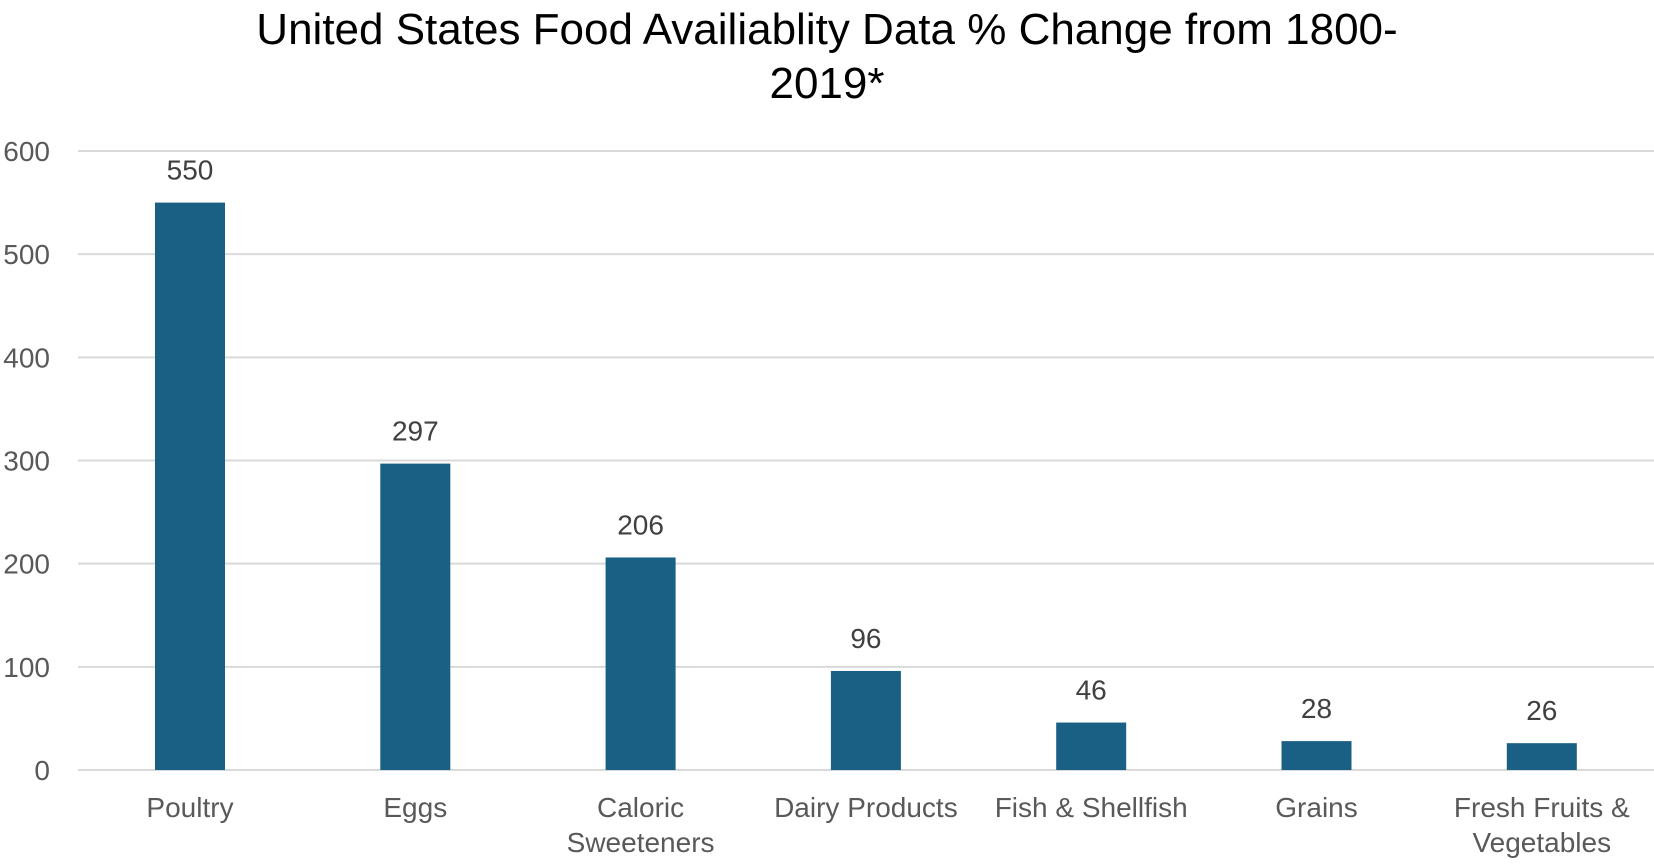 The width and height of the screenshot is (1654, 867). I want to click on data-label: 96, so click(865, 638).